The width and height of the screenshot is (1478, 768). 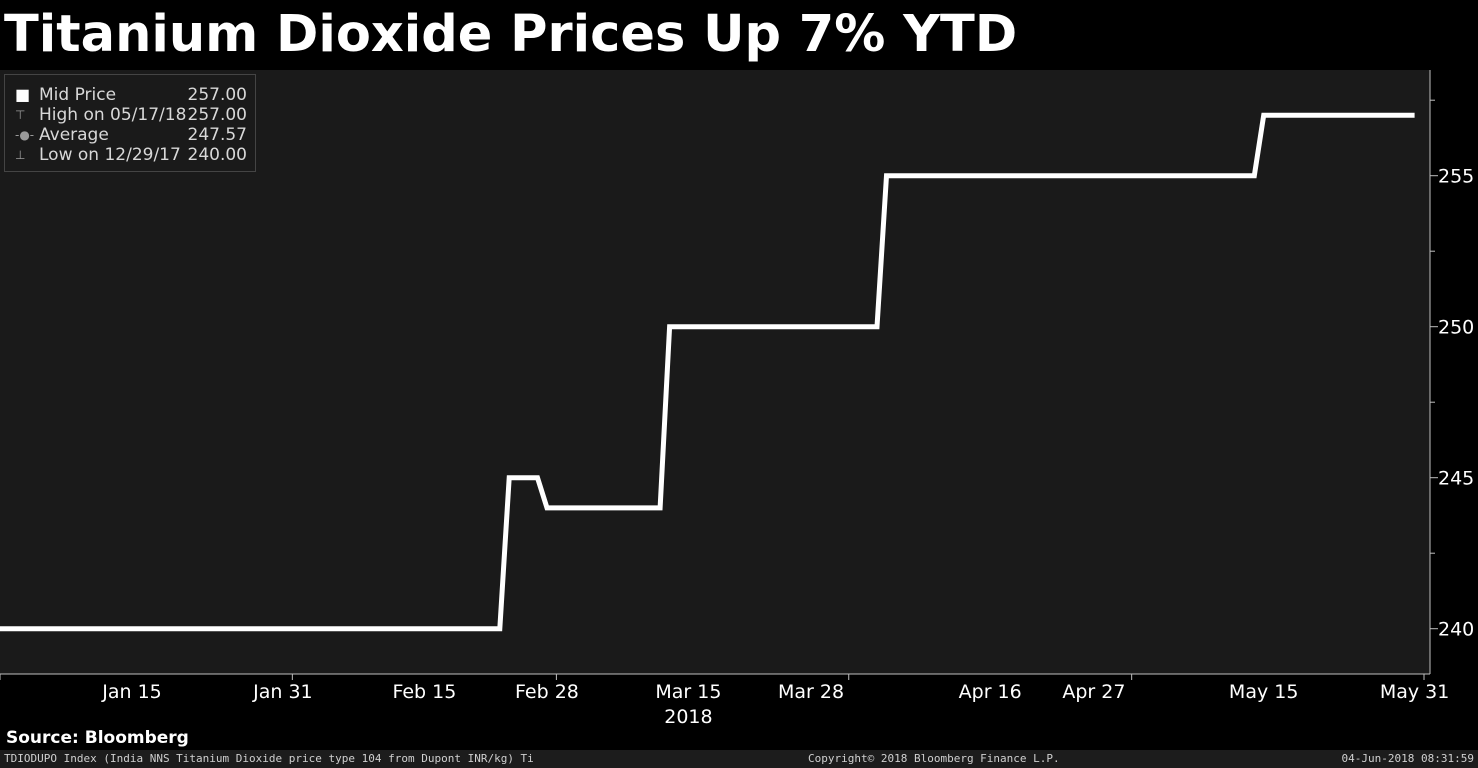 I want to click on average-marker-icon: -●-, so click(x=25, y=135).